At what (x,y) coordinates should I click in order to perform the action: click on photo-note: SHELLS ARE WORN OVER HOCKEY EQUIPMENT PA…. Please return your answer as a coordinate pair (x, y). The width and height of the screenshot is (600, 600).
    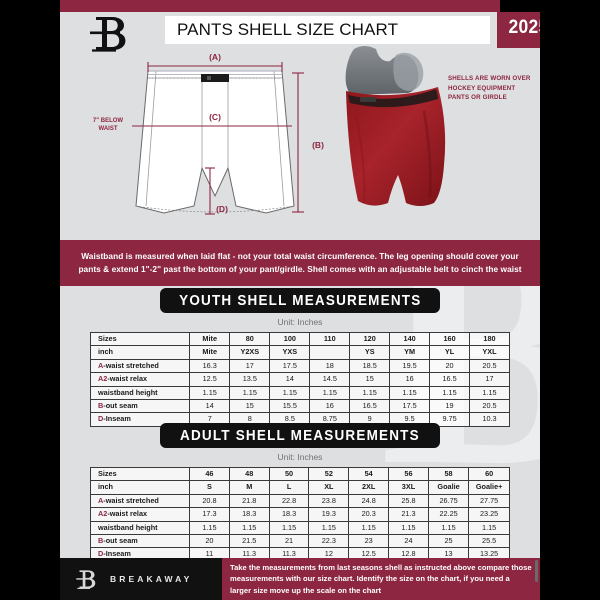
    Looking at the image, I should click on (489, 88).